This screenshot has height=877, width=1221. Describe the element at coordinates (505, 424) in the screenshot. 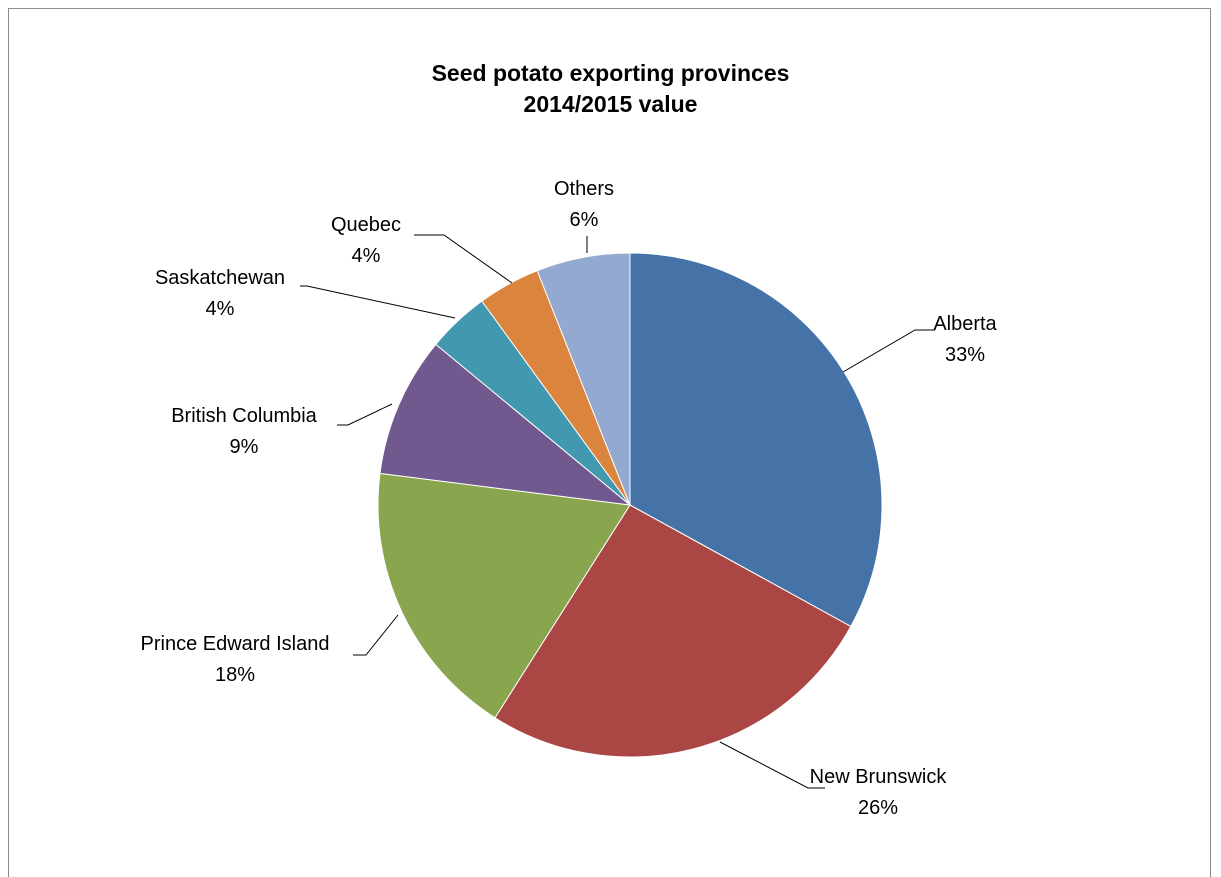

I see `pie-slice-british-columbia` at that location.